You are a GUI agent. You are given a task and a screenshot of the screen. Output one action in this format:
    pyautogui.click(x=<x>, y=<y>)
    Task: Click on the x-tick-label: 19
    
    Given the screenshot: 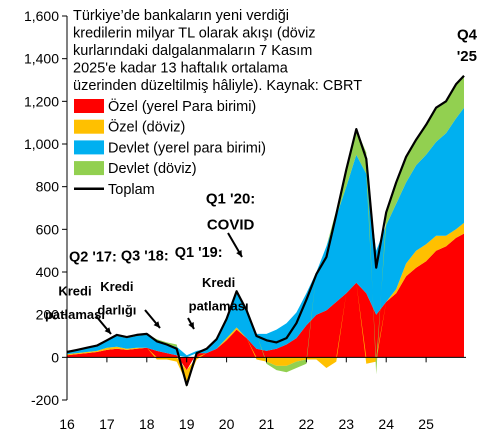 What is the action you would take?
    pyautogui.click(x=187, y=424)
    